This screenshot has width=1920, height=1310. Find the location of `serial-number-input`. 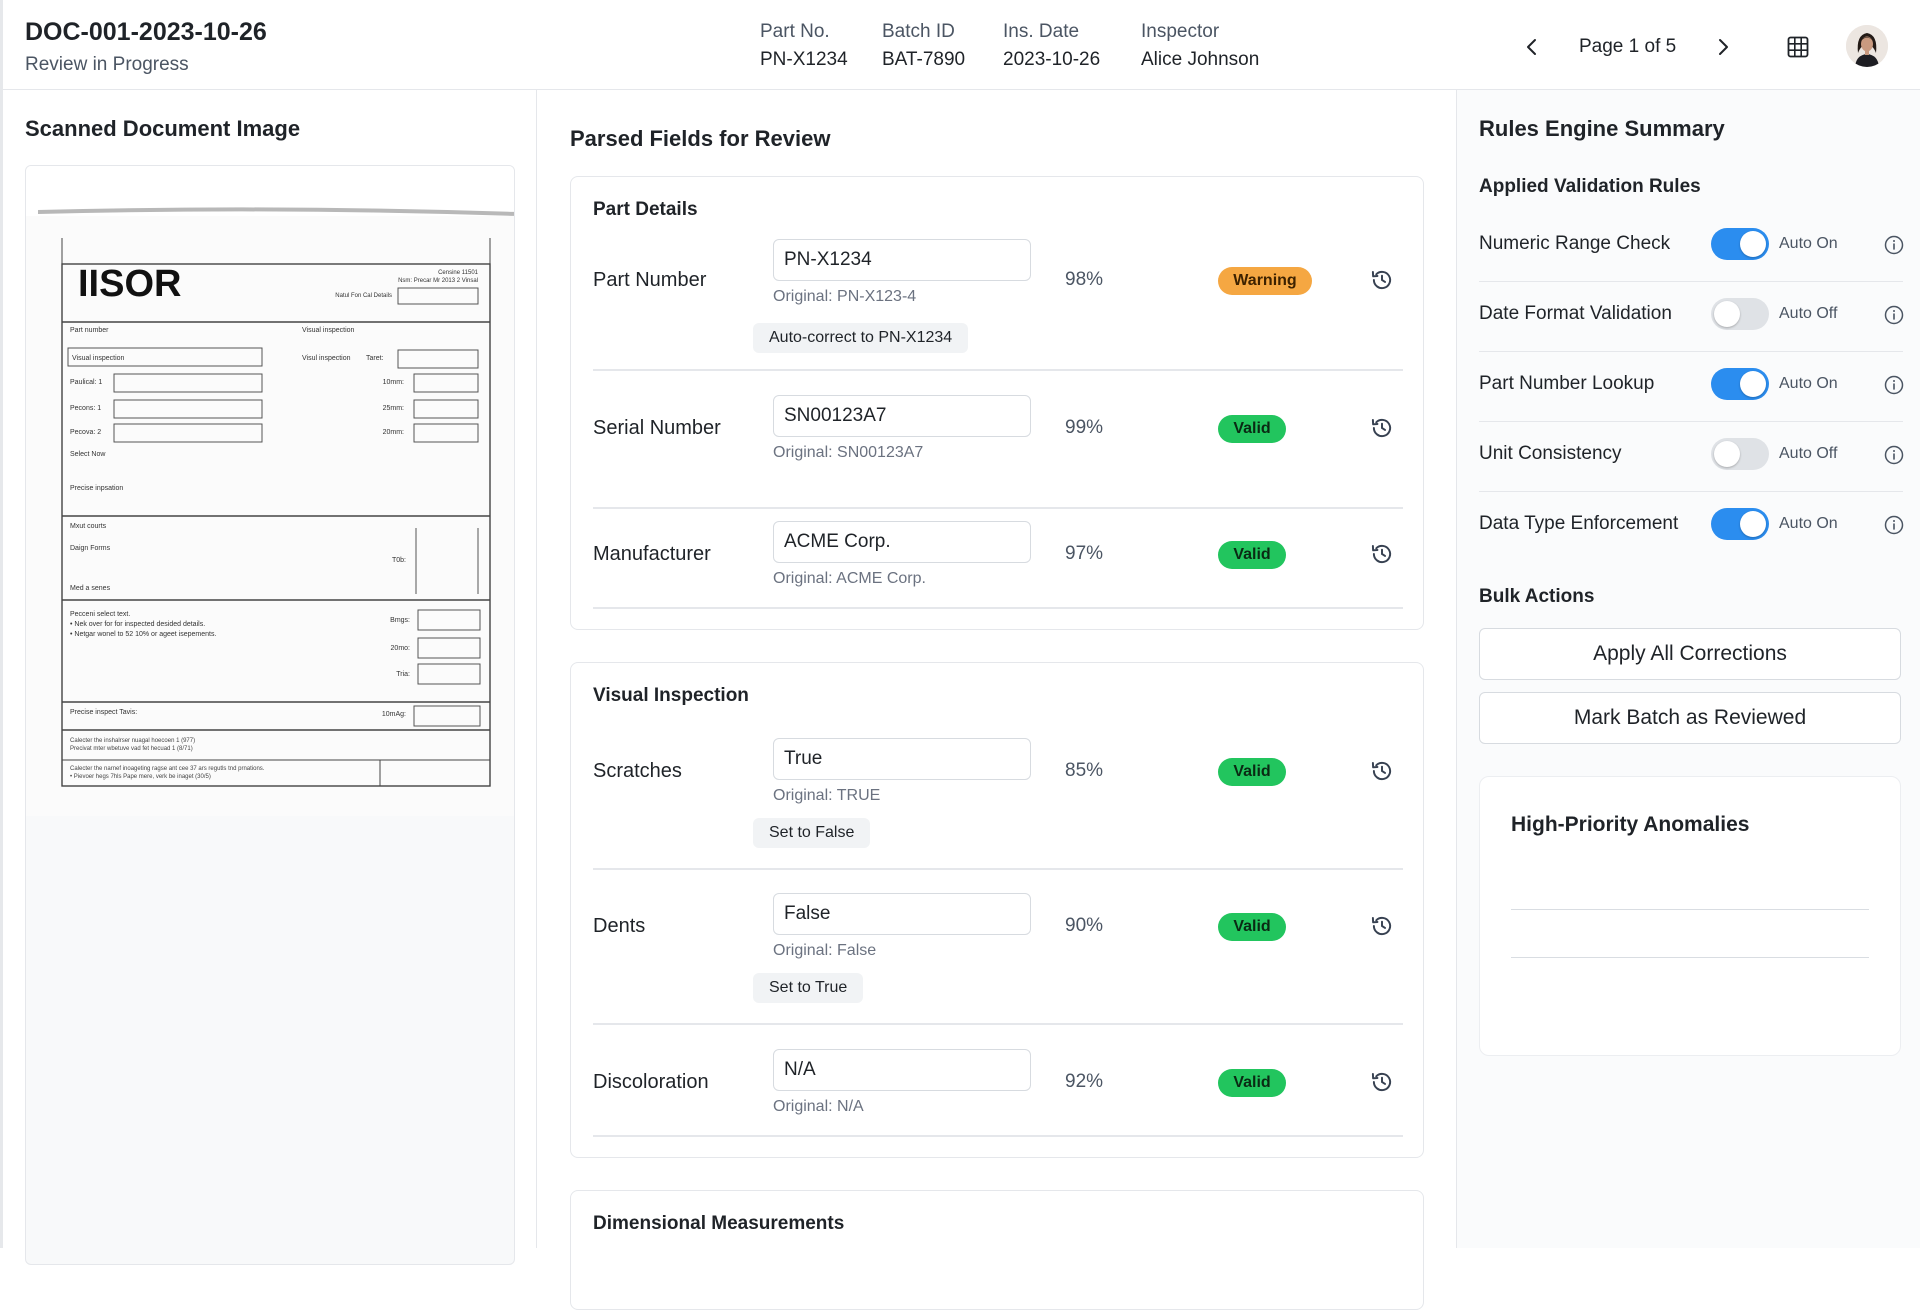

serial-number-input is located at coordinates (902, 416).